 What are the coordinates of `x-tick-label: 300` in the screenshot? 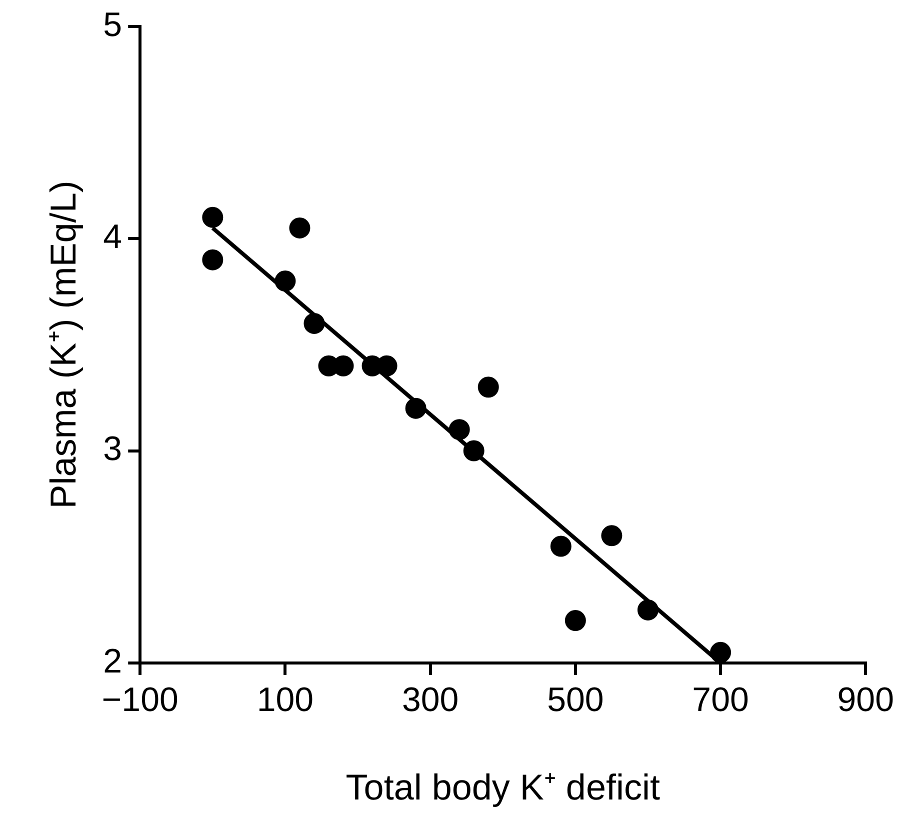 It's located at (430, 699).